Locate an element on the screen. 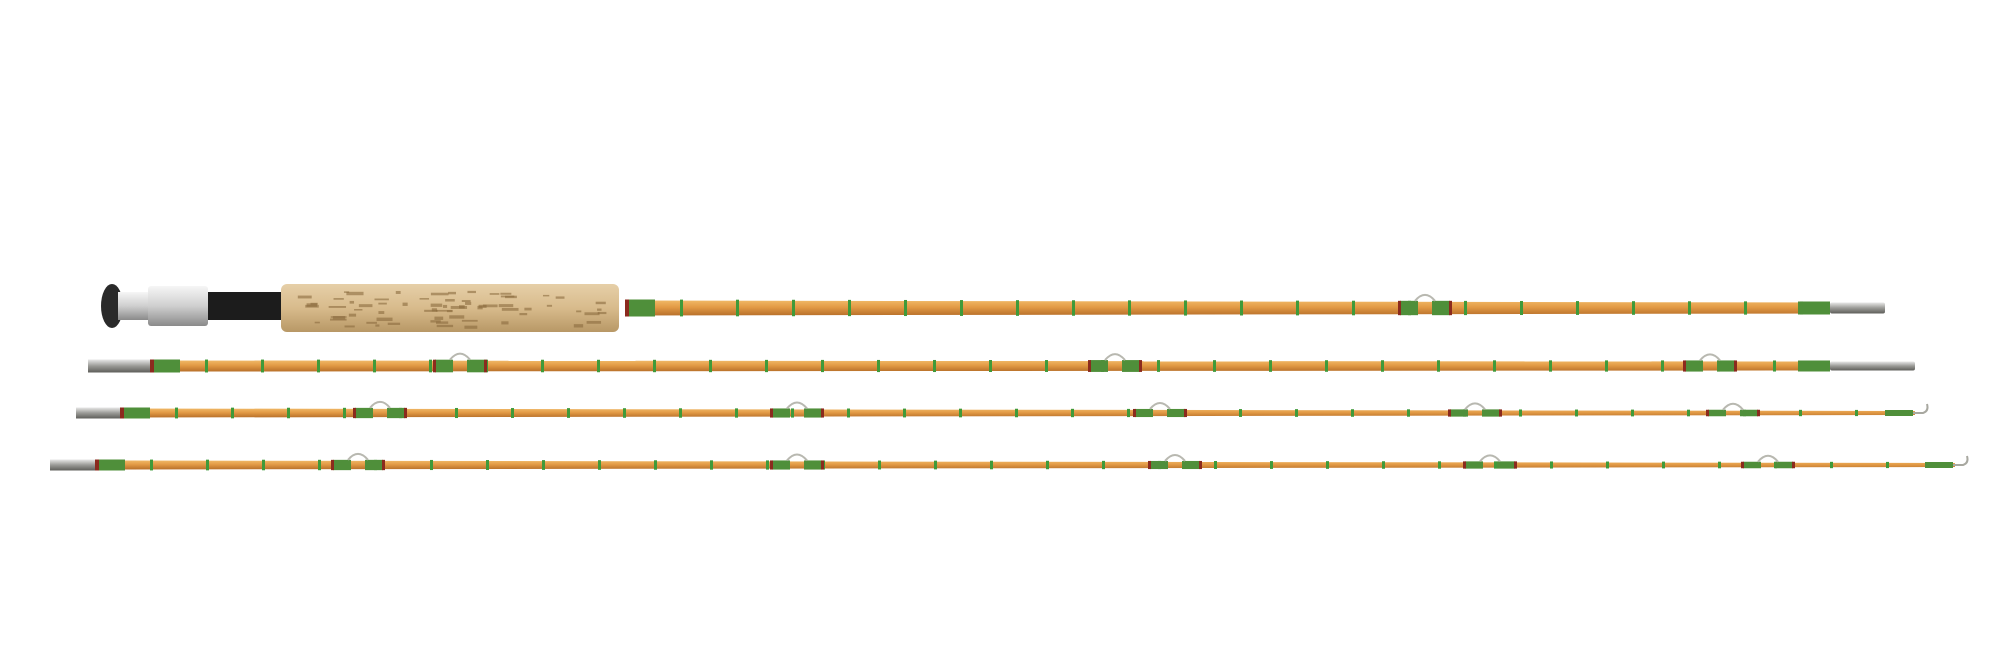 This screenshot has height=667, width=2000. cork-texture is located at coordinates (452, 309).